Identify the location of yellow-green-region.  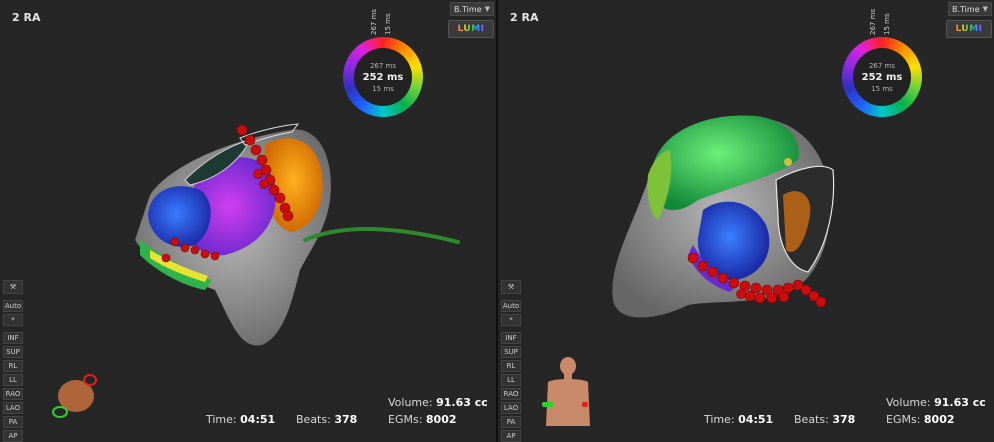
(659, 185).